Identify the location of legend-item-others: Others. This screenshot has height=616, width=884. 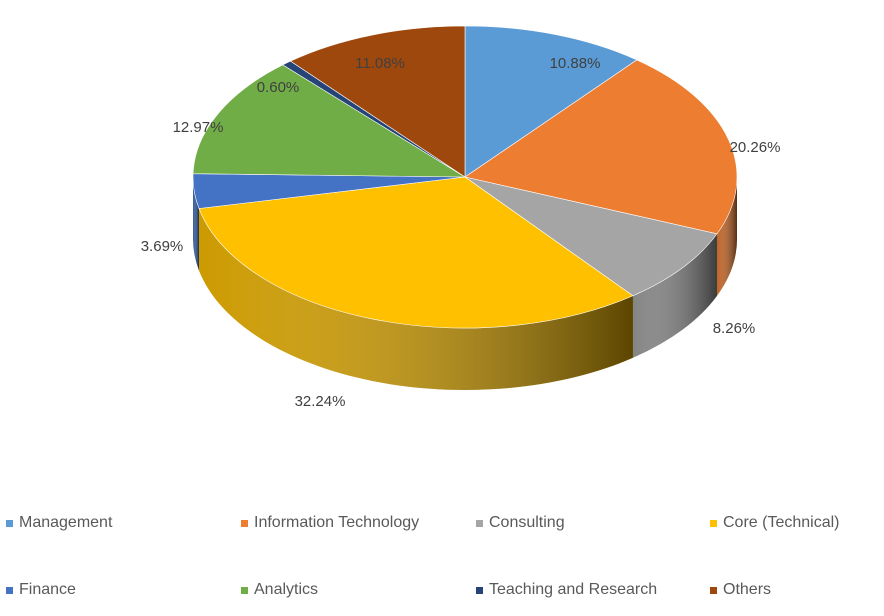
(740, 590).